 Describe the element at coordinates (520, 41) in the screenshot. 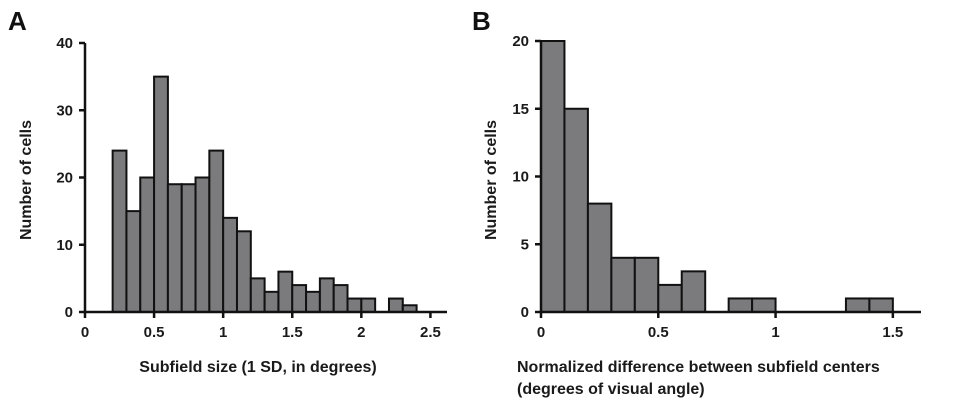

I see `panel-b-y-tick-label-4: 20` at that location.